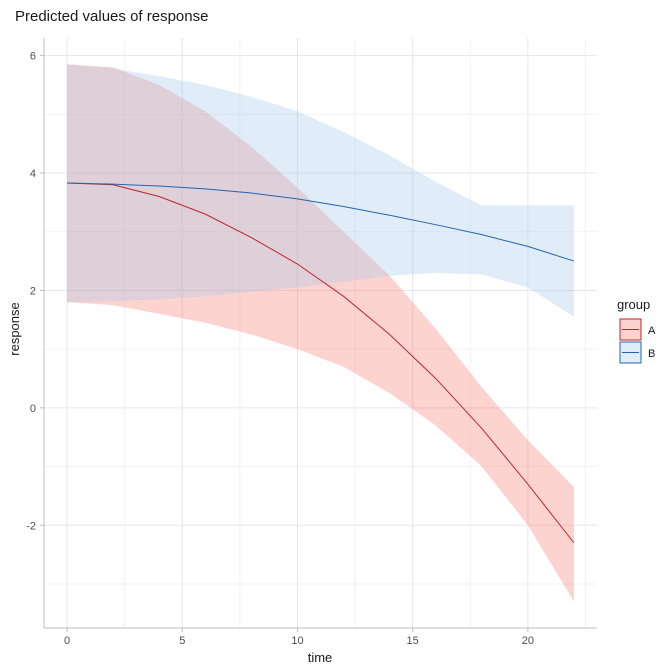 The width and height of the screenshot is (672, 672). What do you see at coordinates (31, 526) in the screenshot?
I see `y-tick-label: -2` at bounding box center [31, 526].